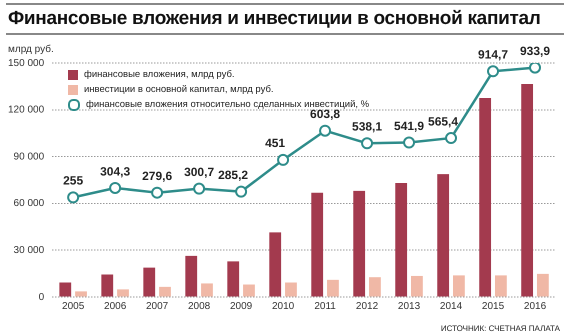 The height and width of the screenshot is (332, 570). What do you see at coordinates (285, 19) in the screenshot?
I see `chart-title: Финансовые вложения и инвестиции в основной капитал` at bounding box center [285, 19].